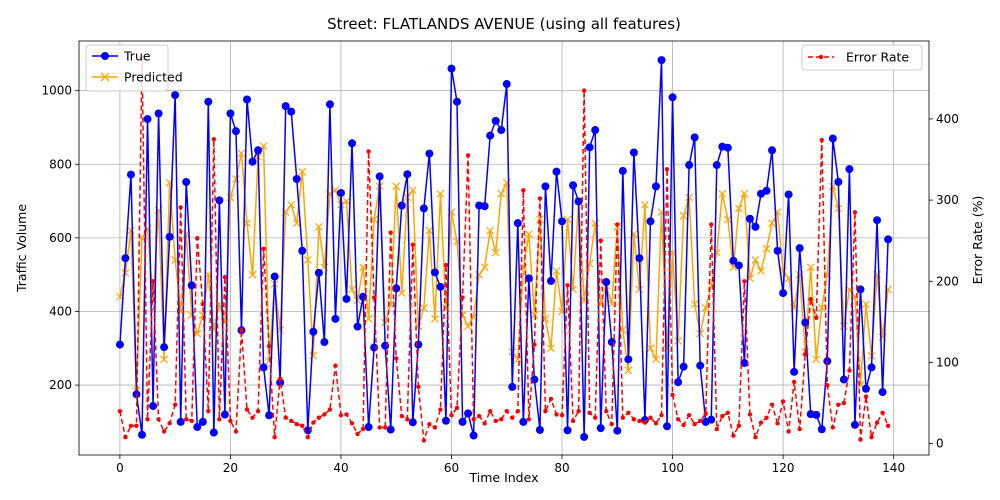 This screenshot has height=500, width=1000. Describe the element at coordinates (947, 200) in the screenshot. I see `y-right-tick-label: 300` at that location.